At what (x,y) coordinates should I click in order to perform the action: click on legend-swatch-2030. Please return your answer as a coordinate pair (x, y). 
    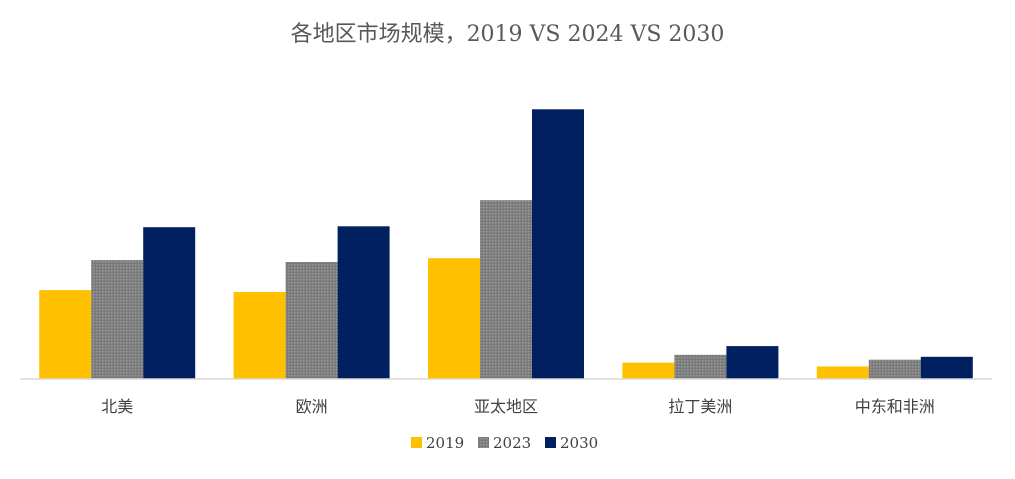
    Looking at the image, I should click on (550, 442).